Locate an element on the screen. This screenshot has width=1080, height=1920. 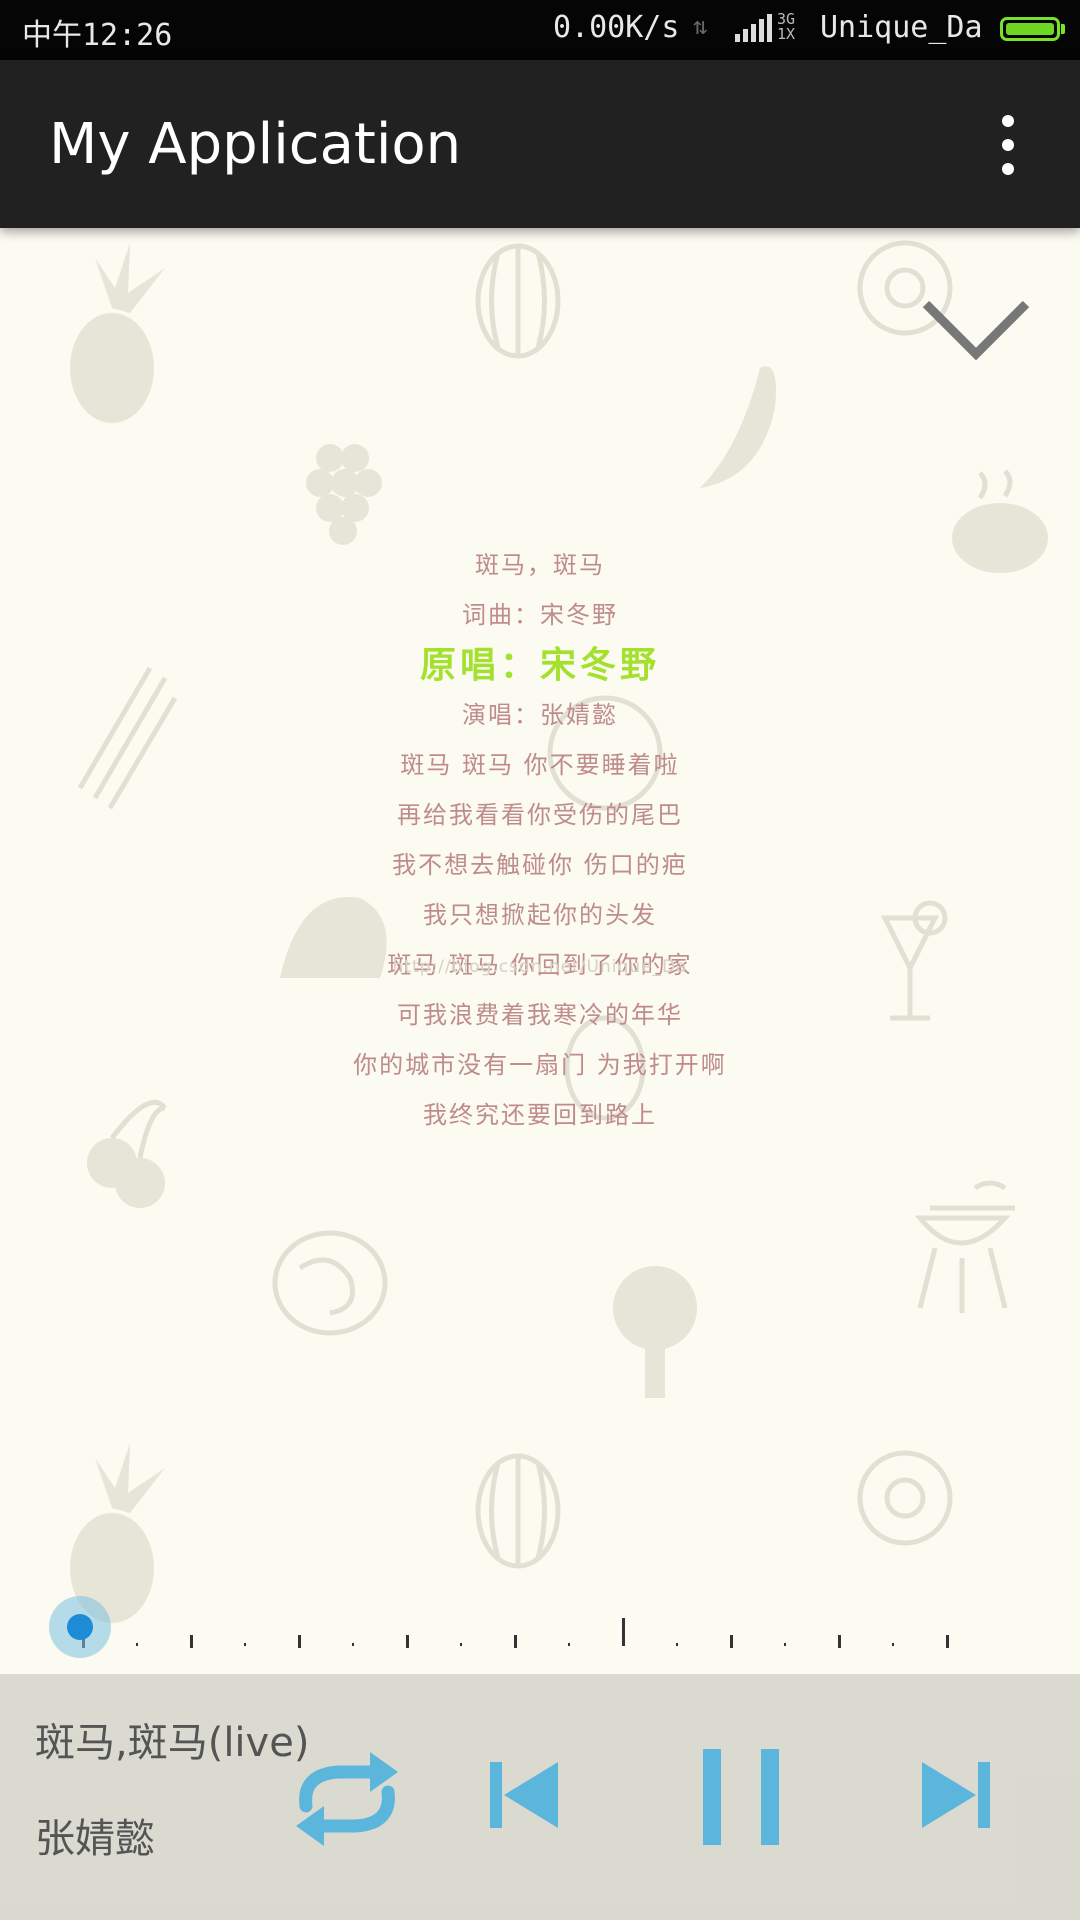
lyric-line: 我不想去触碰你 伤口的疤 is located at coordinates (540, 865).